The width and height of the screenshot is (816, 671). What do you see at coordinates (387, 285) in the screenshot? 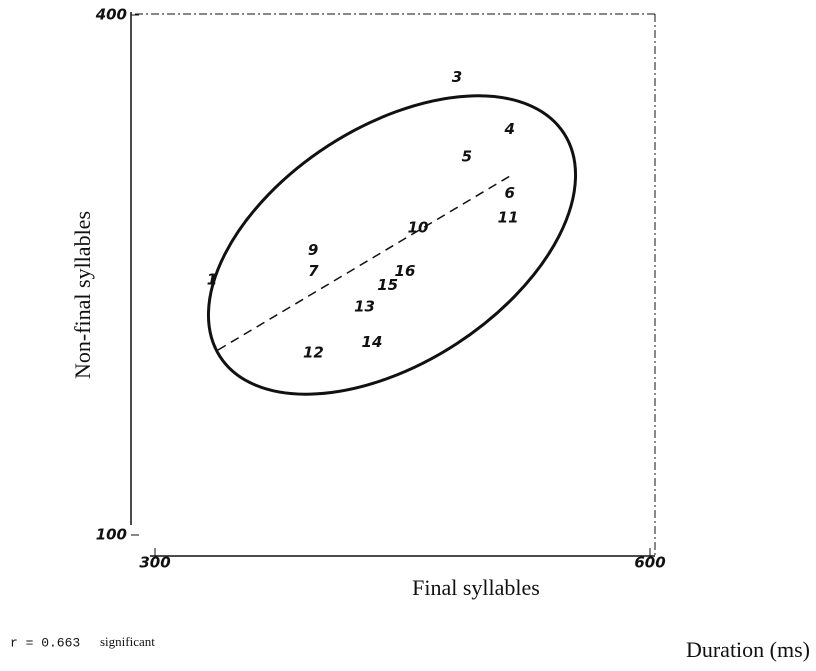
I see `data-point: 15` at bounding box center [387, 285].